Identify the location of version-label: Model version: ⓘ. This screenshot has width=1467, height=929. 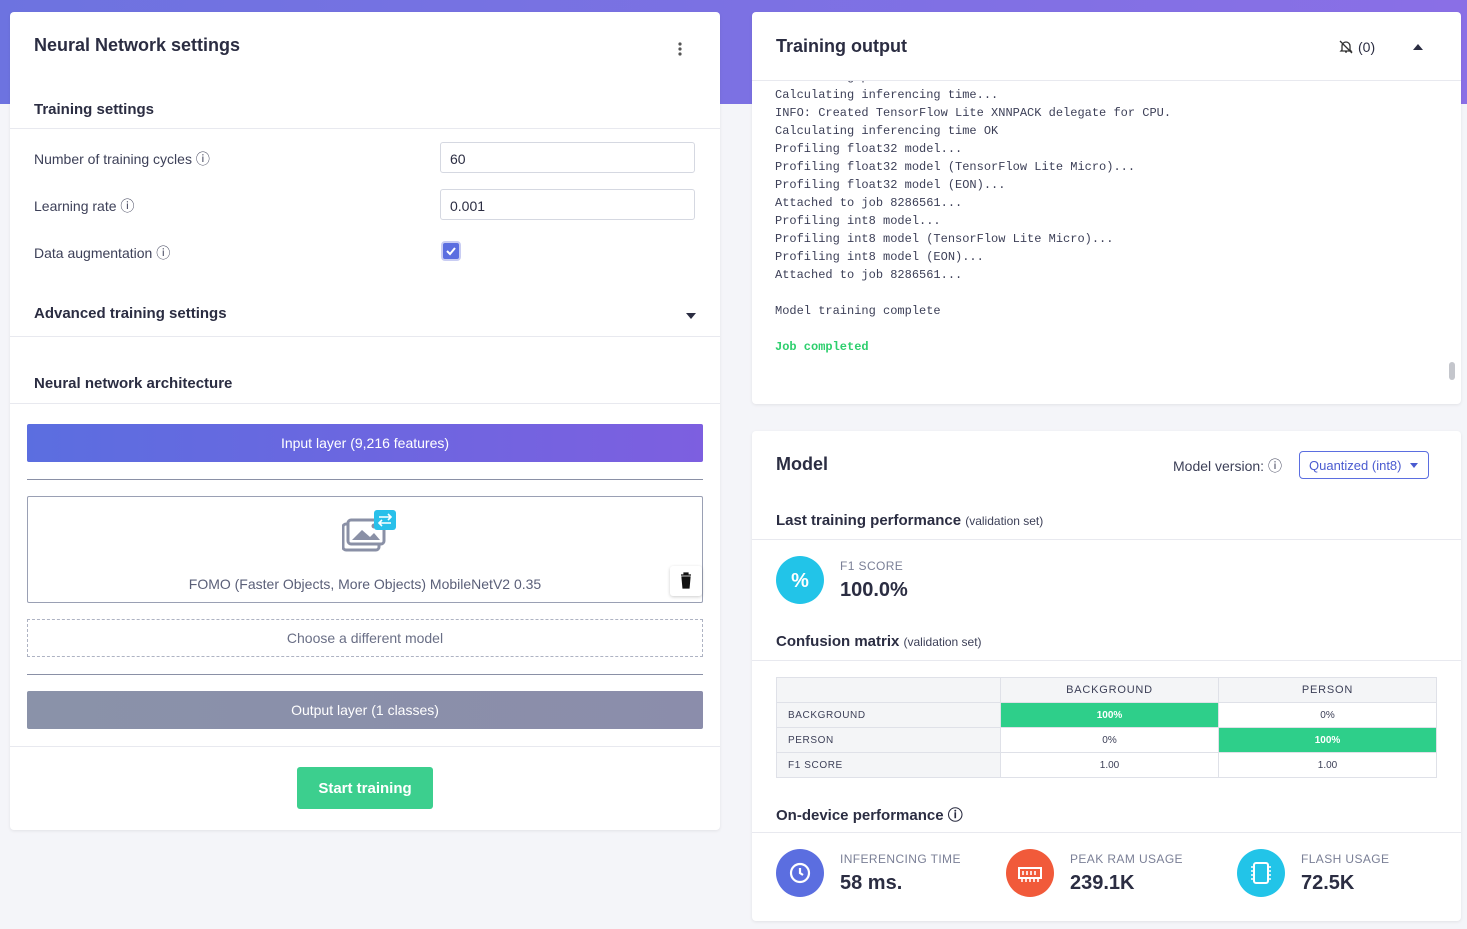
(1227, 466).